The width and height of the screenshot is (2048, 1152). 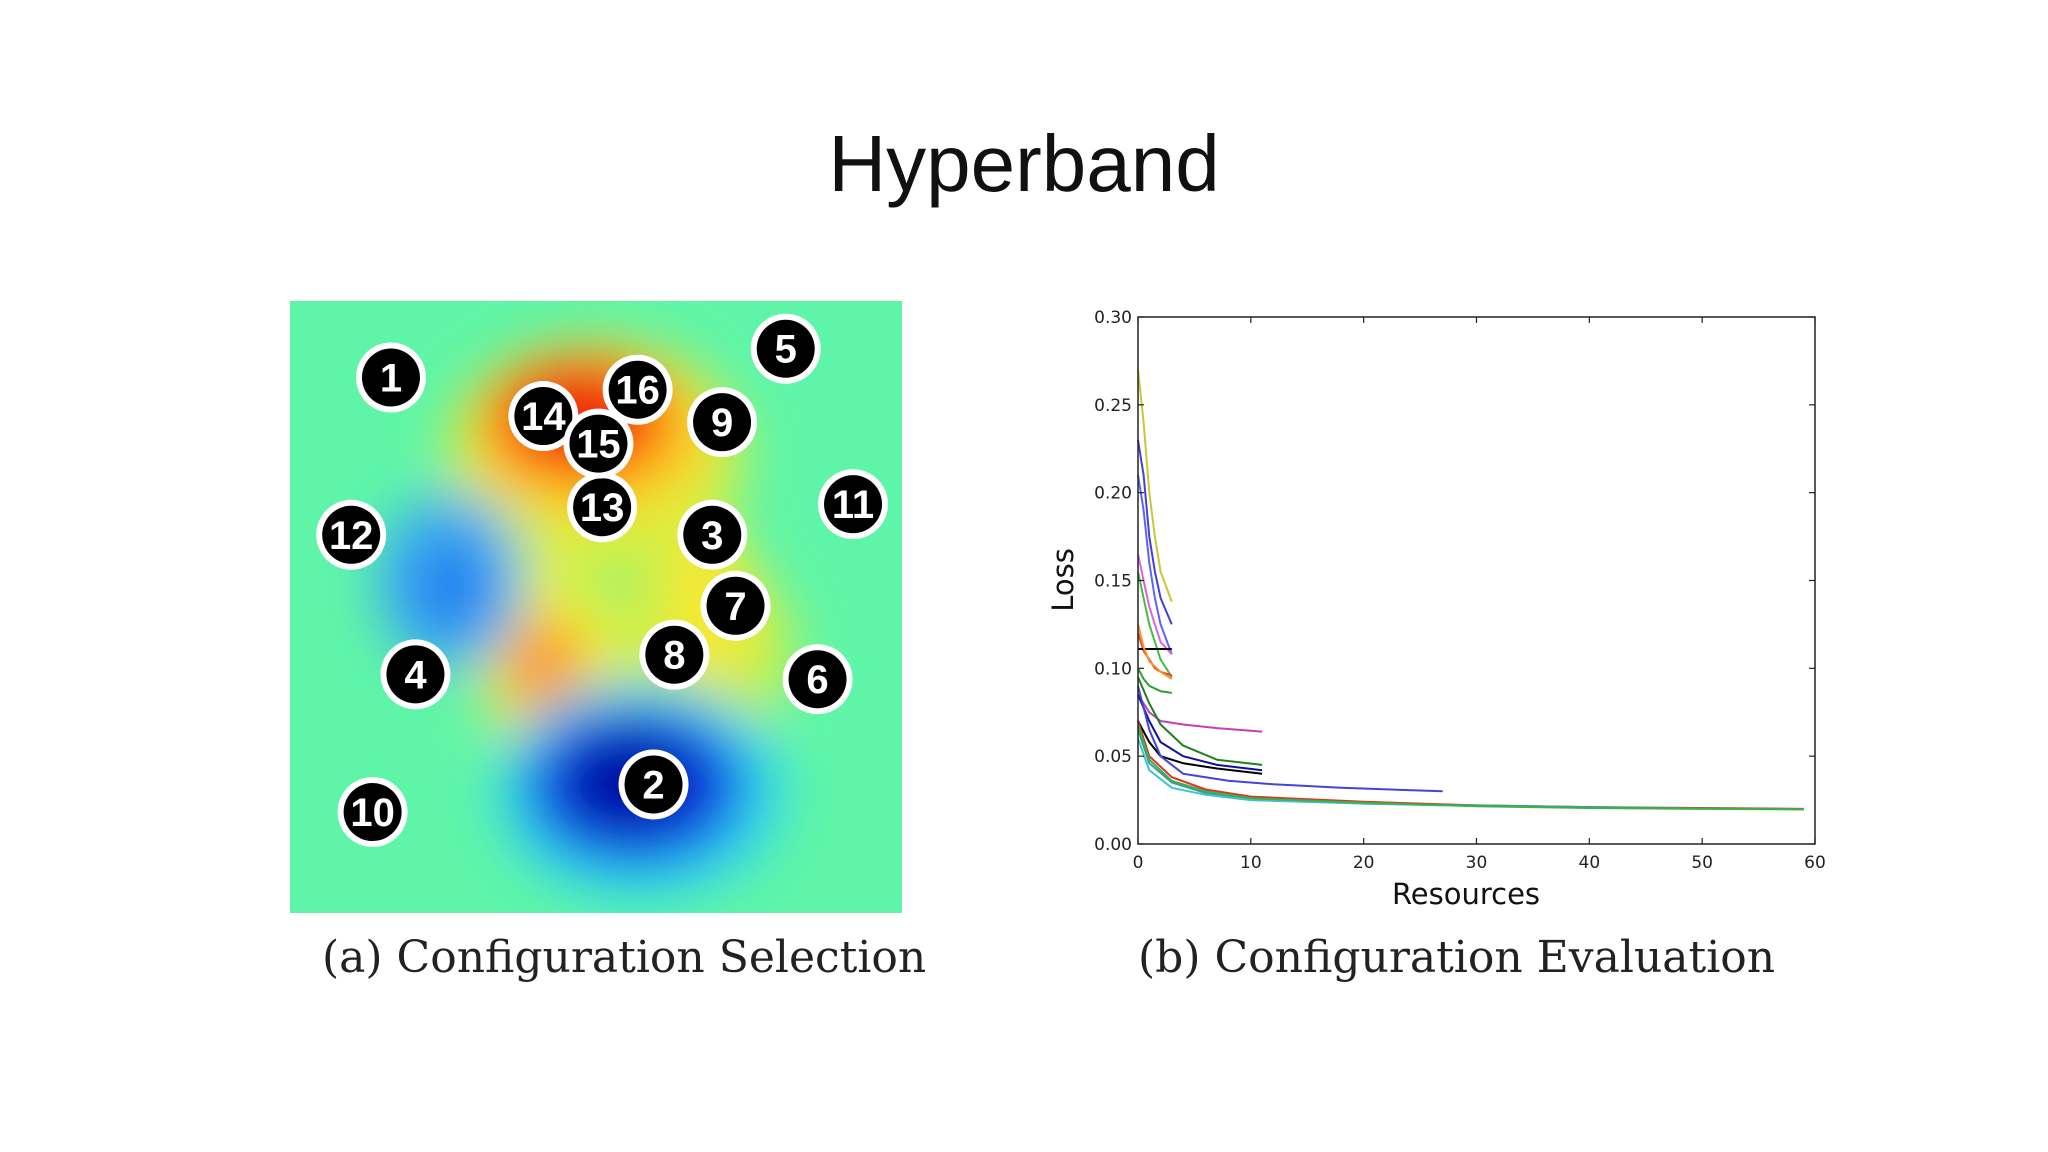 I want to click on configuration-point-6: 6, so click(x=817, y=679).